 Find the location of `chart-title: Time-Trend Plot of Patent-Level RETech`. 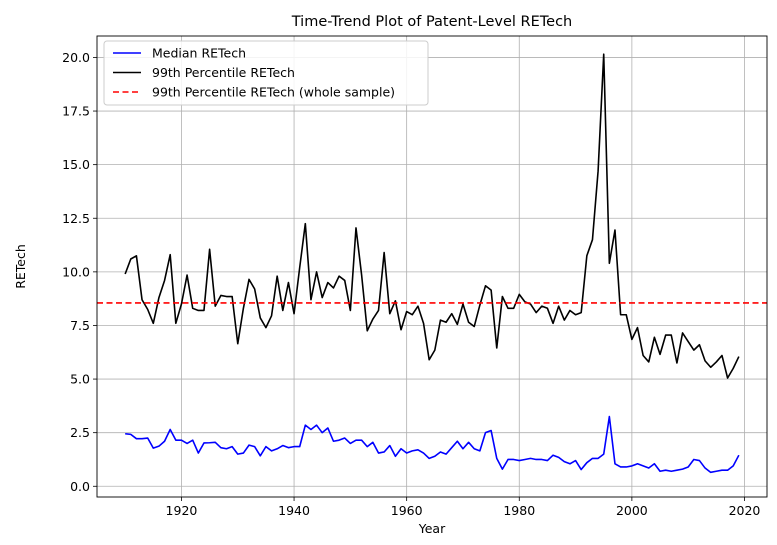

chart-title: Time-Trend Plot of Patent-Level RETech is located at coordinates (432, 22).